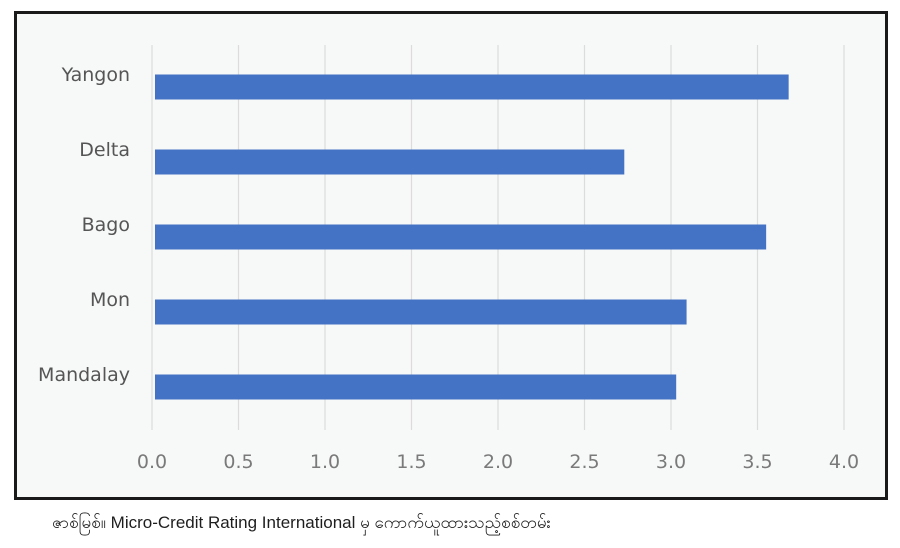 This screenshot has height=548, width=900. Describe the element at coordinates (238, 462) in the screenshot. I see `x-tick-label: 0.5` at that location.